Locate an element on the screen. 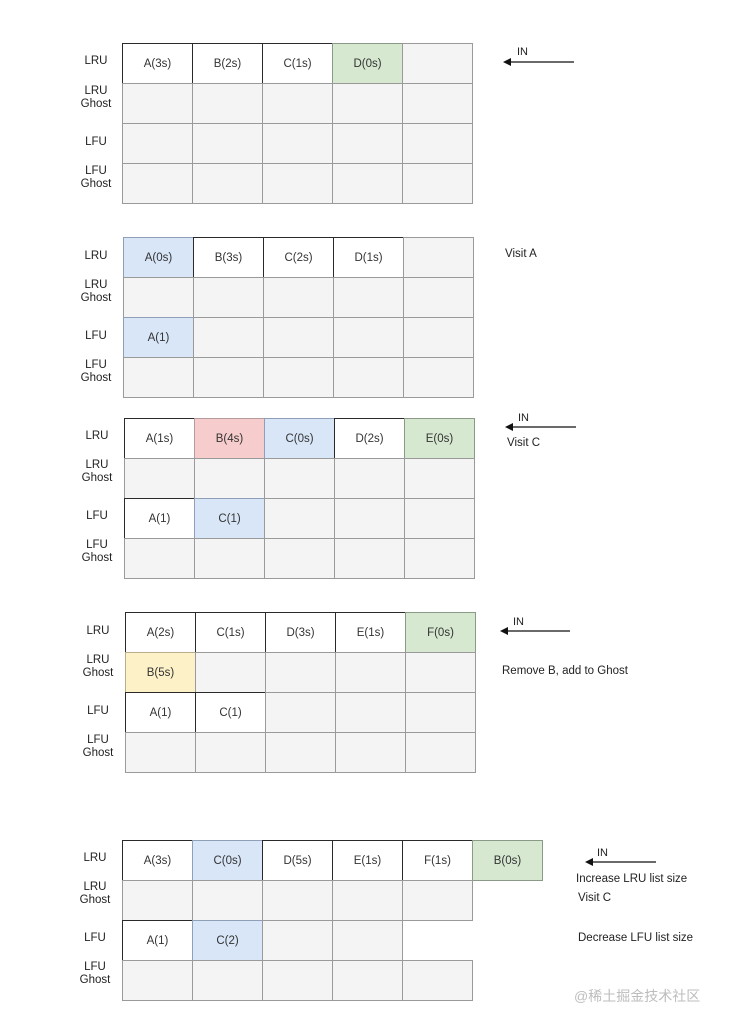 The height and width of the screenshot is (1027, 737). cell-lru-6: B(0s) is located at coordinates (507, 860).